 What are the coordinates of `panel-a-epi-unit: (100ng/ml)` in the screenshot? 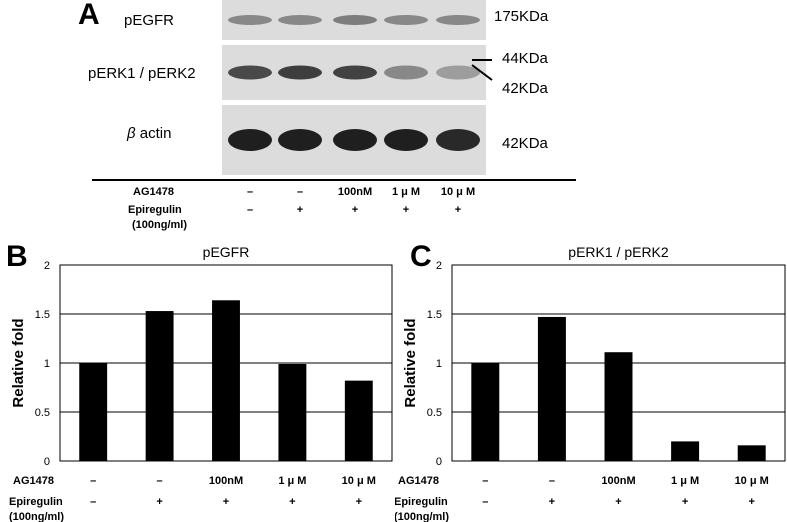 It's located at (160, 225).